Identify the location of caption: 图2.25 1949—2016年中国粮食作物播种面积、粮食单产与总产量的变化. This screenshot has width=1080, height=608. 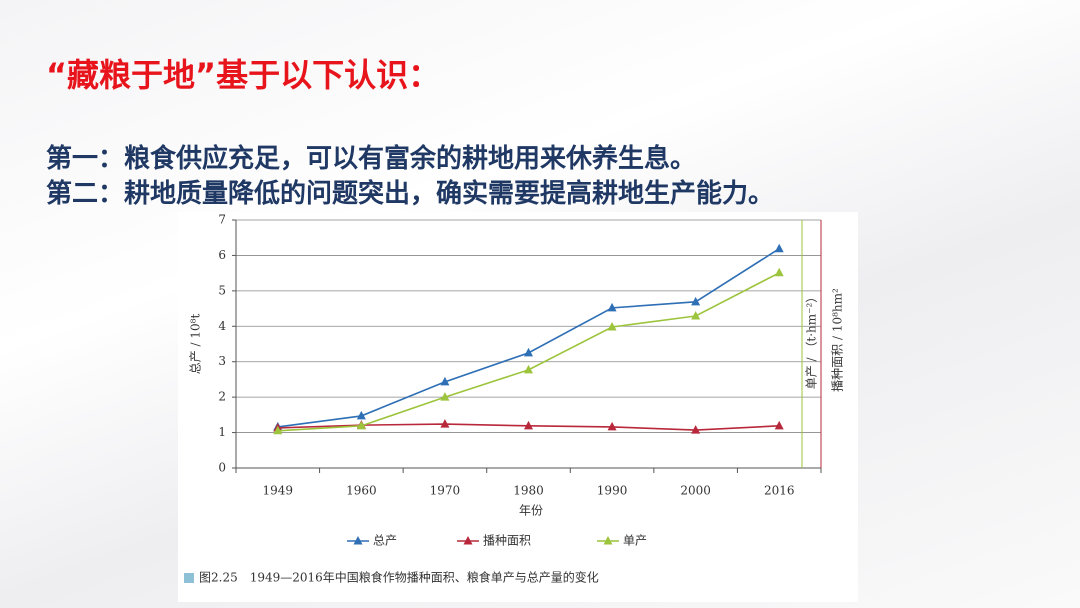
(399, 577).